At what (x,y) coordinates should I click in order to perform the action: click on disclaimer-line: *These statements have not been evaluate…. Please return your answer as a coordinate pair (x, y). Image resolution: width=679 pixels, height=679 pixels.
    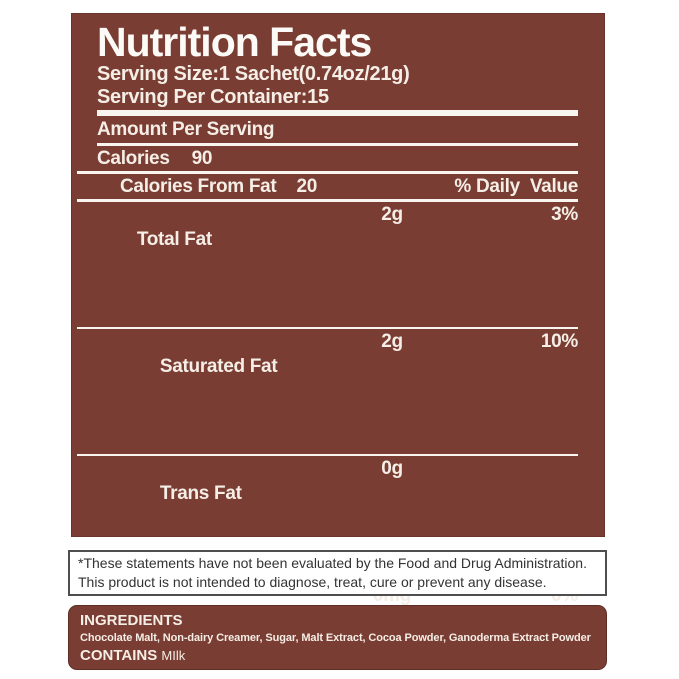
    Looking at the image, I should click on (332, 563).